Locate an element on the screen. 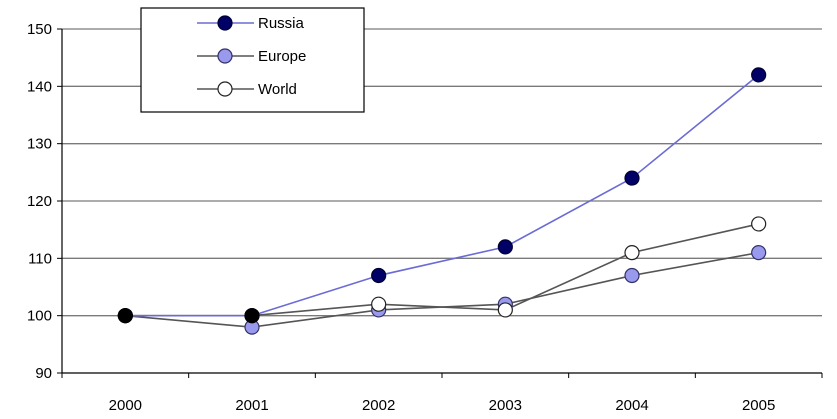  y-tick-label-140: 140 is located at coordinates (39, 86).